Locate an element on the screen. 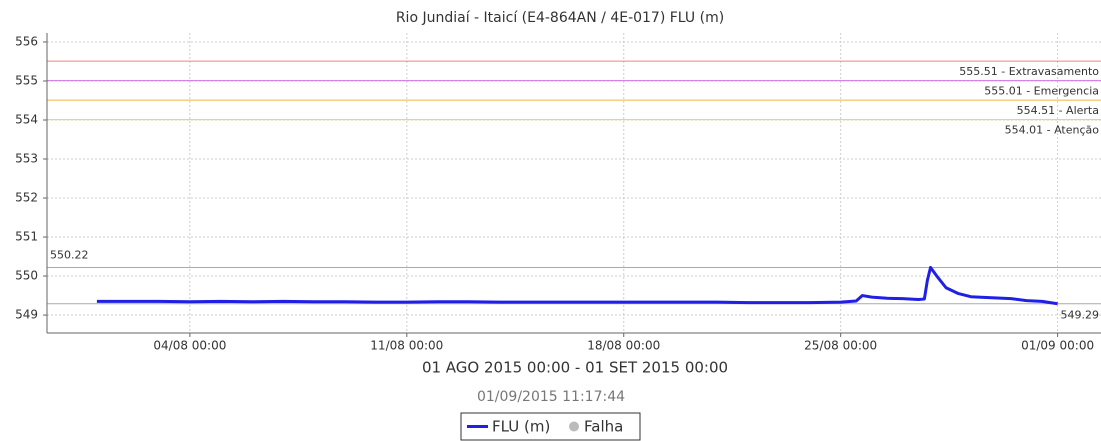 This screenshot has width=1101, height=441. threshold-label: 554.51 - Alerta is located at coordinates (1058, 110).